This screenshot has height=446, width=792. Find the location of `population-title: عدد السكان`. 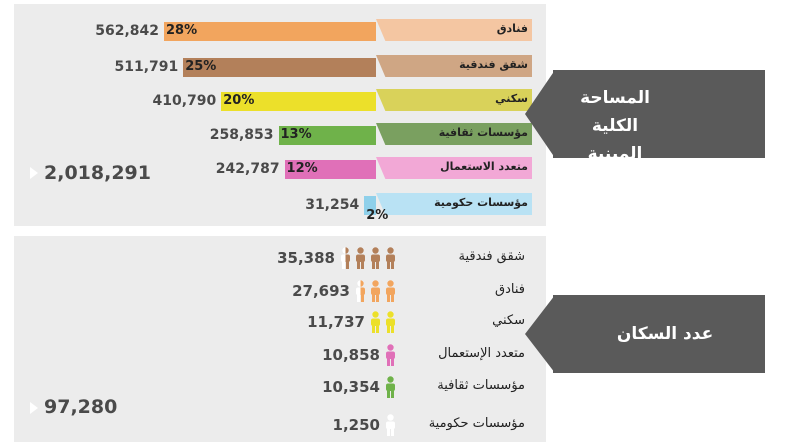

population-title: عدد السكان is located at coordinates (665, 334).